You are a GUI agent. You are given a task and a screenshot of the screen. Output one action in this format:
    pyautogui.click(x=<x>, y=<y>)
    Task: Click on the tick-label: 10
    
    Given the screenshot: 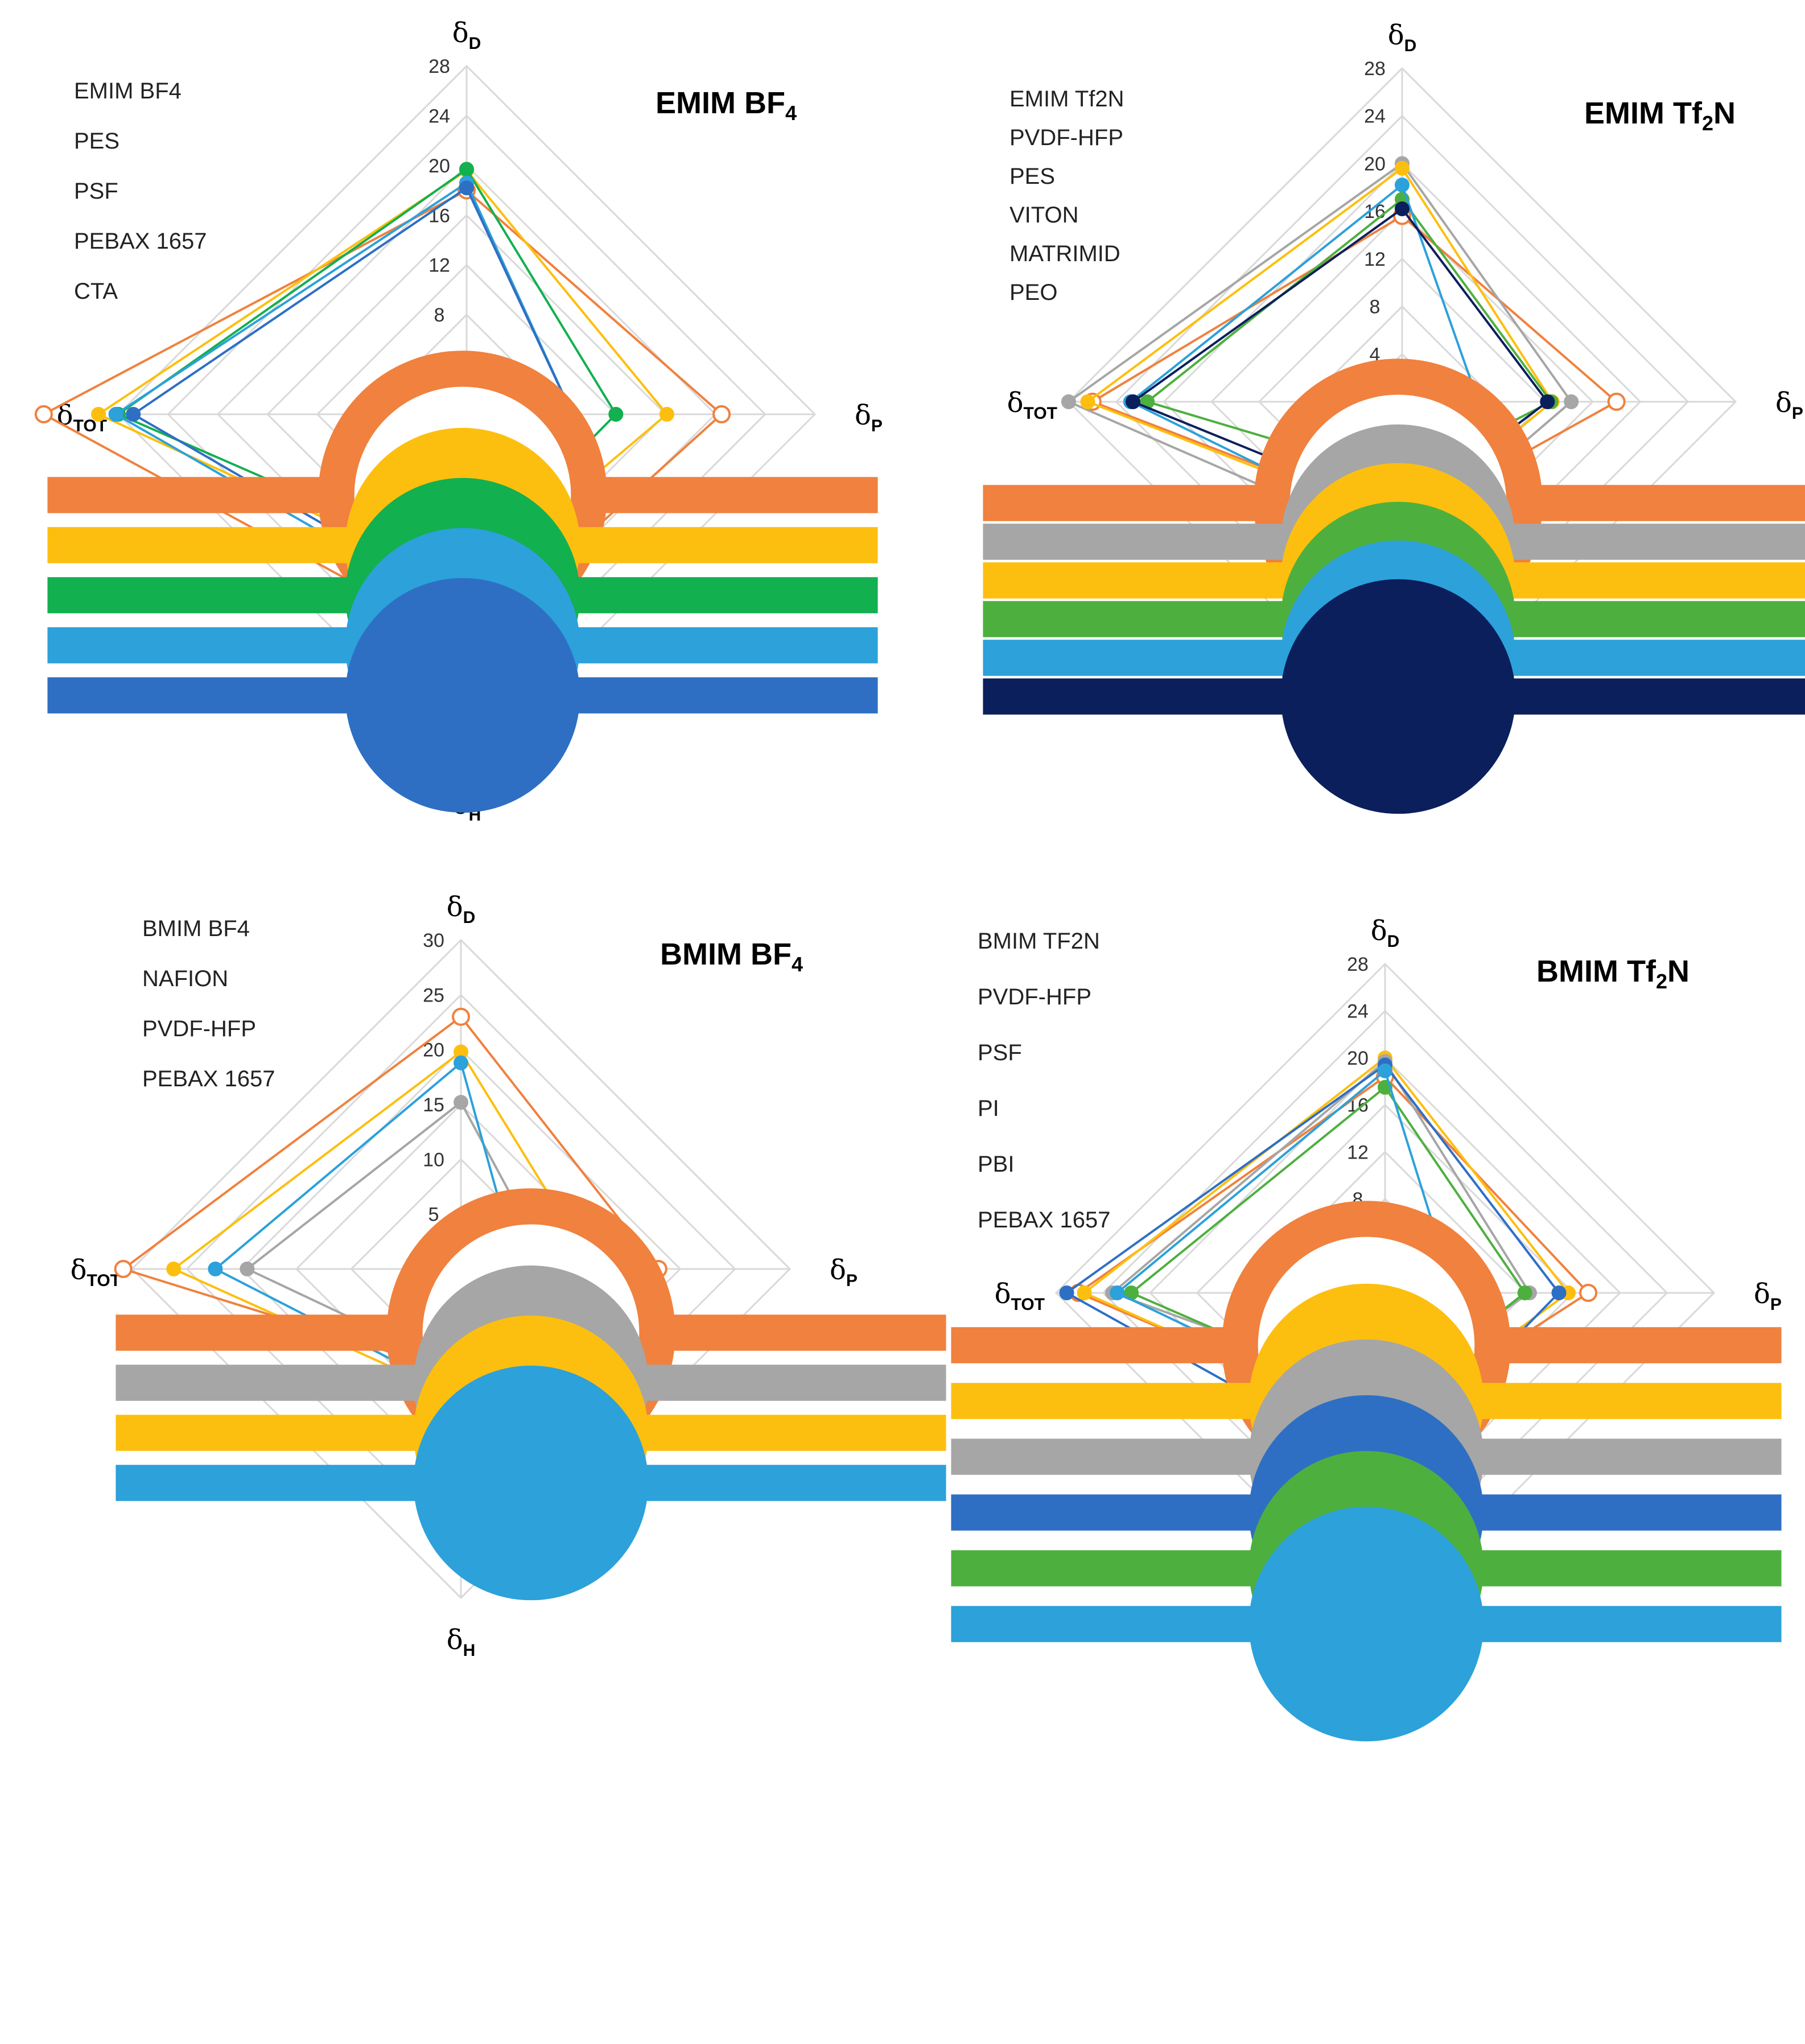 What is the action you would take?
    pyautogui.click(x=433, y=1160)
    